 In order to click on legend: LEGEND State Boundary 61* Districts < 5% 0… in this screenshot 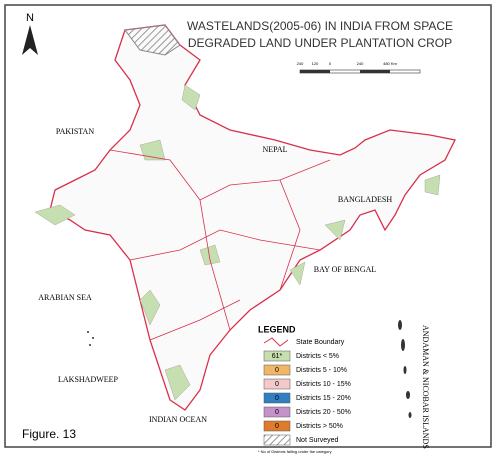, I will do `click(304, 389)`.